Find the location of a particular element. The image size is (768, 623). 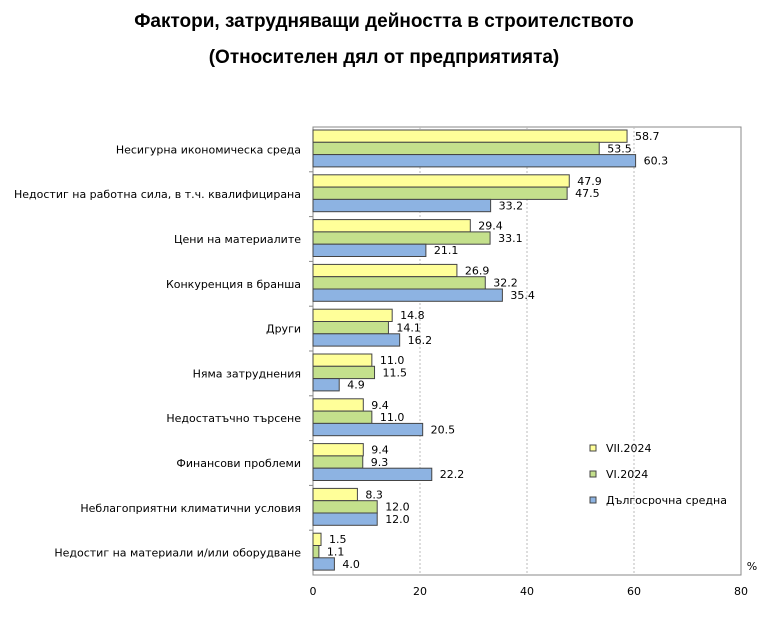

data-label: 58.7 is located at coordinates (647, 136).